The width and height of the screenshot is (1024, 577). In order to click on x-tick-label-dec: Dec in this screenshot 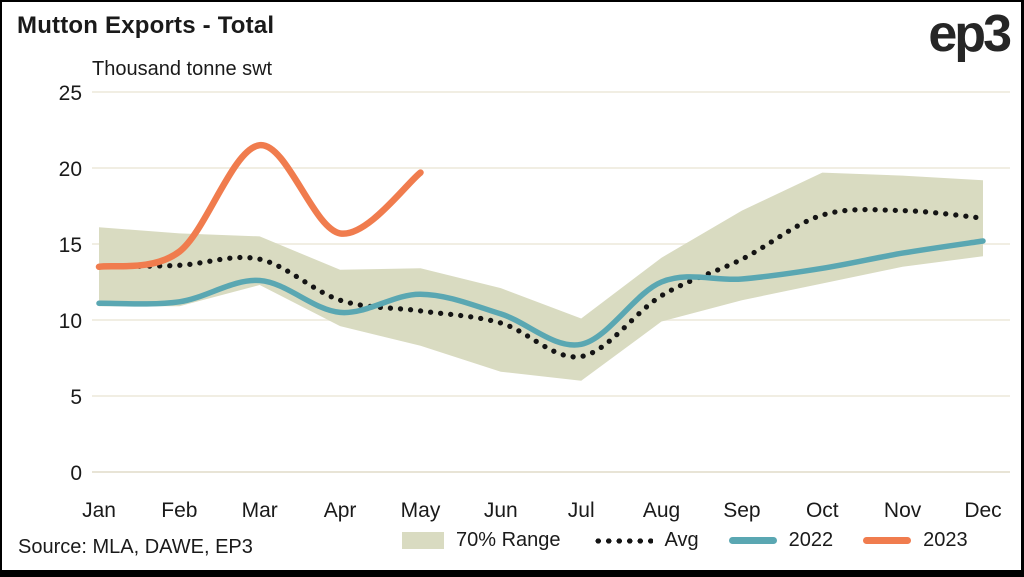, I will do `click(982, 510)`.